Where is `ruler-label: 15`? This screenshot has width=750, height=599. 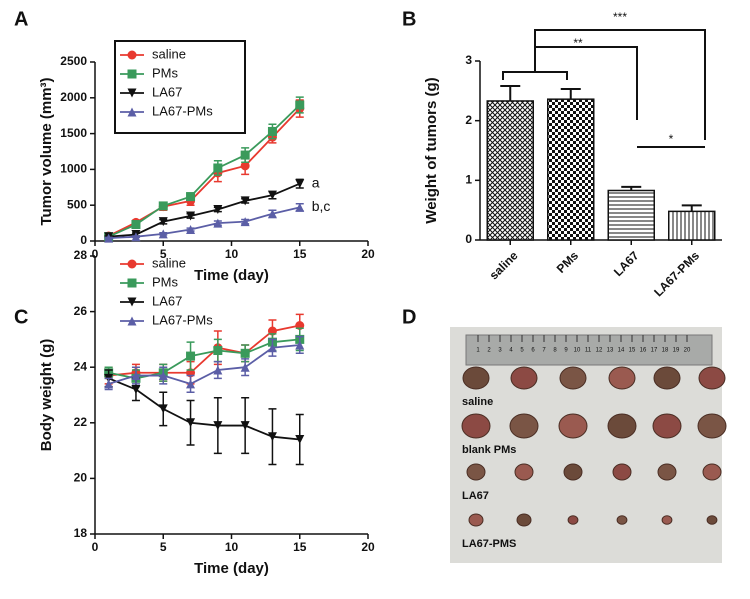
ruler-label: 15 is located at coordinates (632, 351).